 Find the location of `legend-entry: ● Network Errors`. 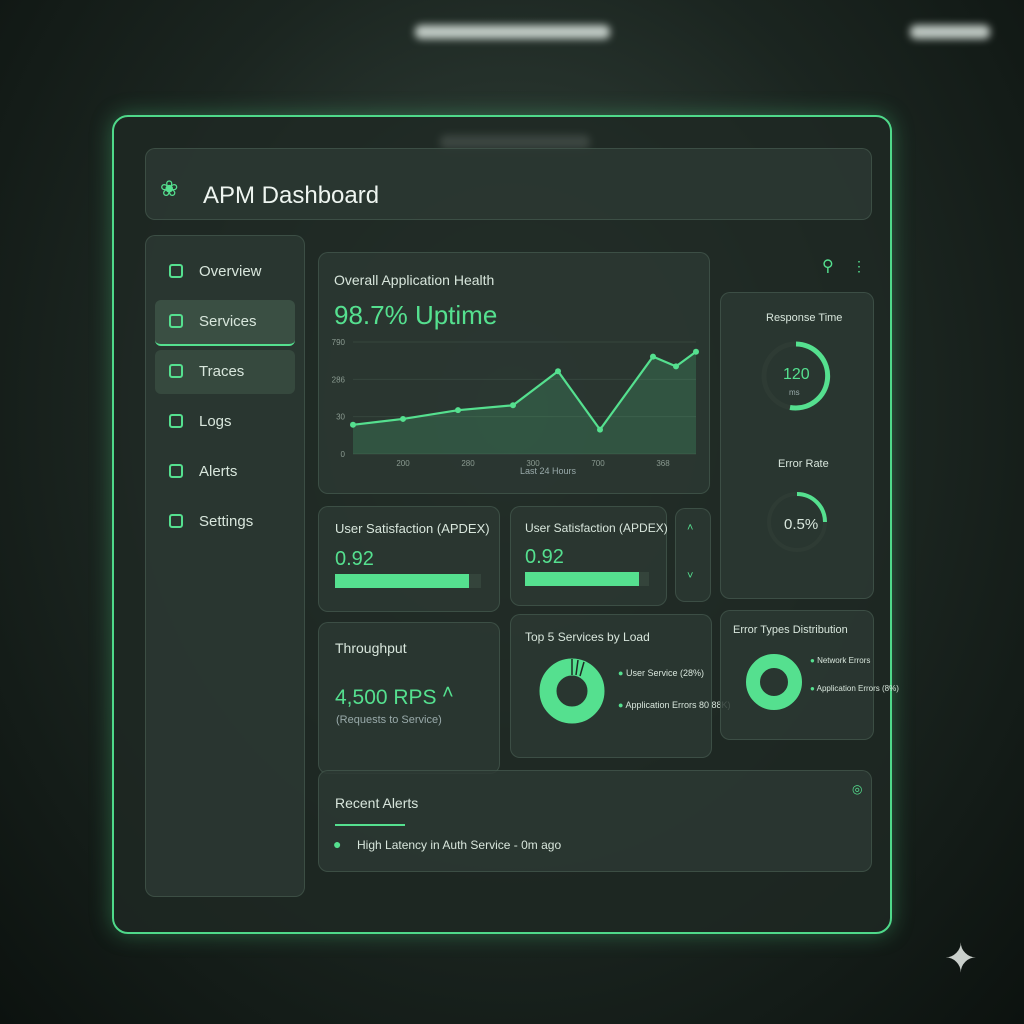

legend-entry: ● Network Errors is located at coordinates (840, 660).